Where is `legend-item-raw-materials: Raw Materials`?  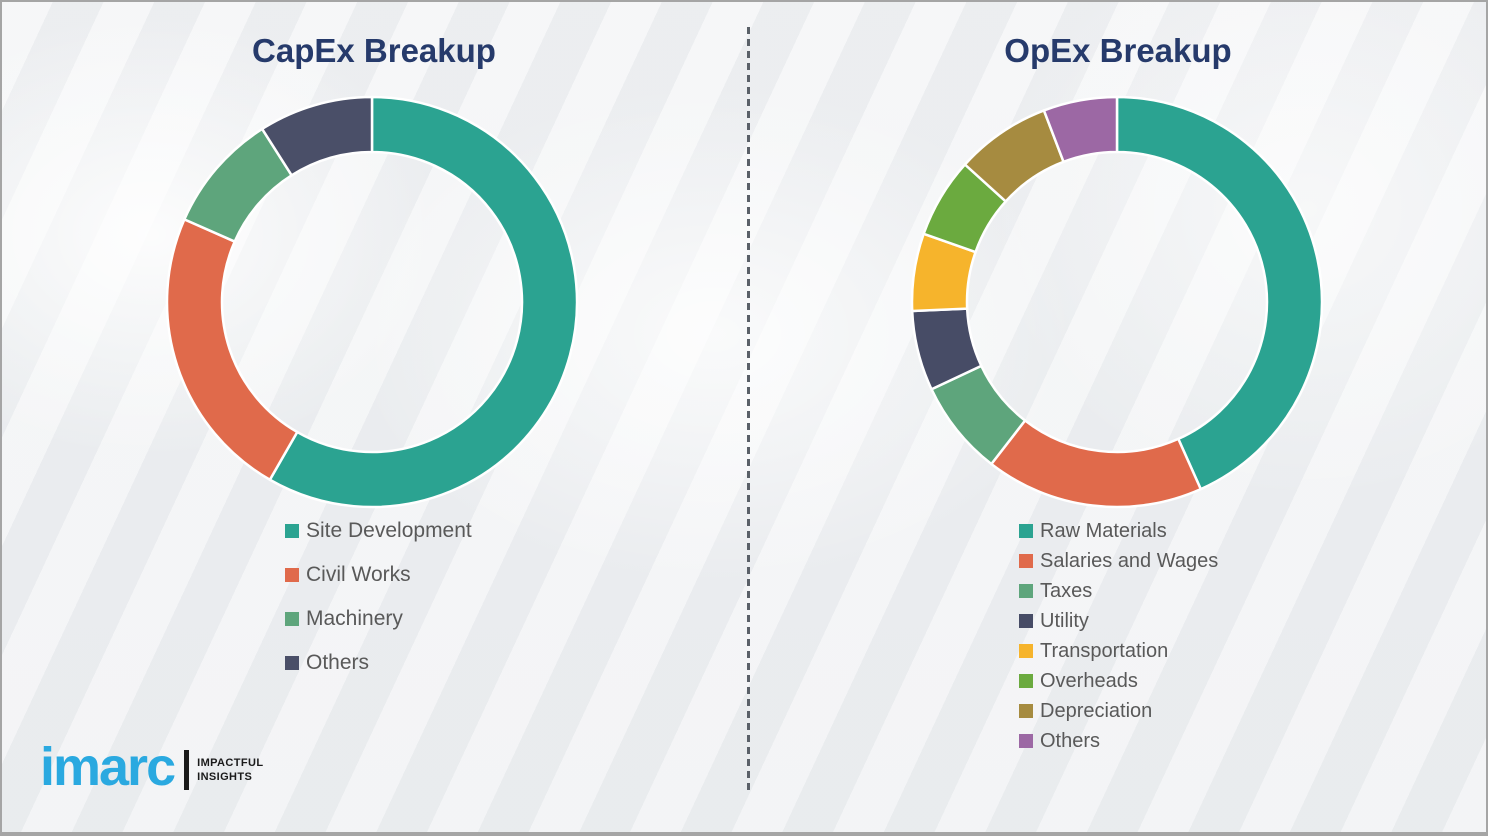
legend-item-raw-materials: Raw Materials is located at coordinates (1118, 531).